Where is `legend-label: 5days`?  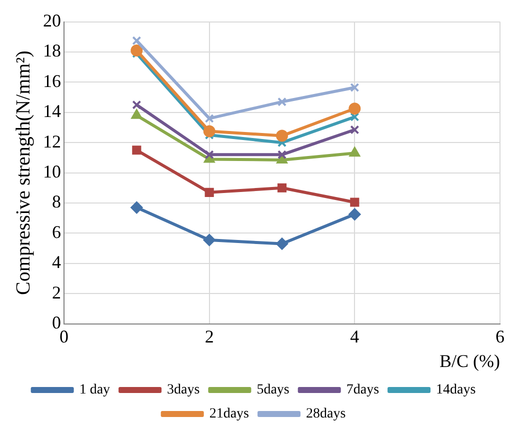
legend-label: 5days is located at coordinates (273, 390).